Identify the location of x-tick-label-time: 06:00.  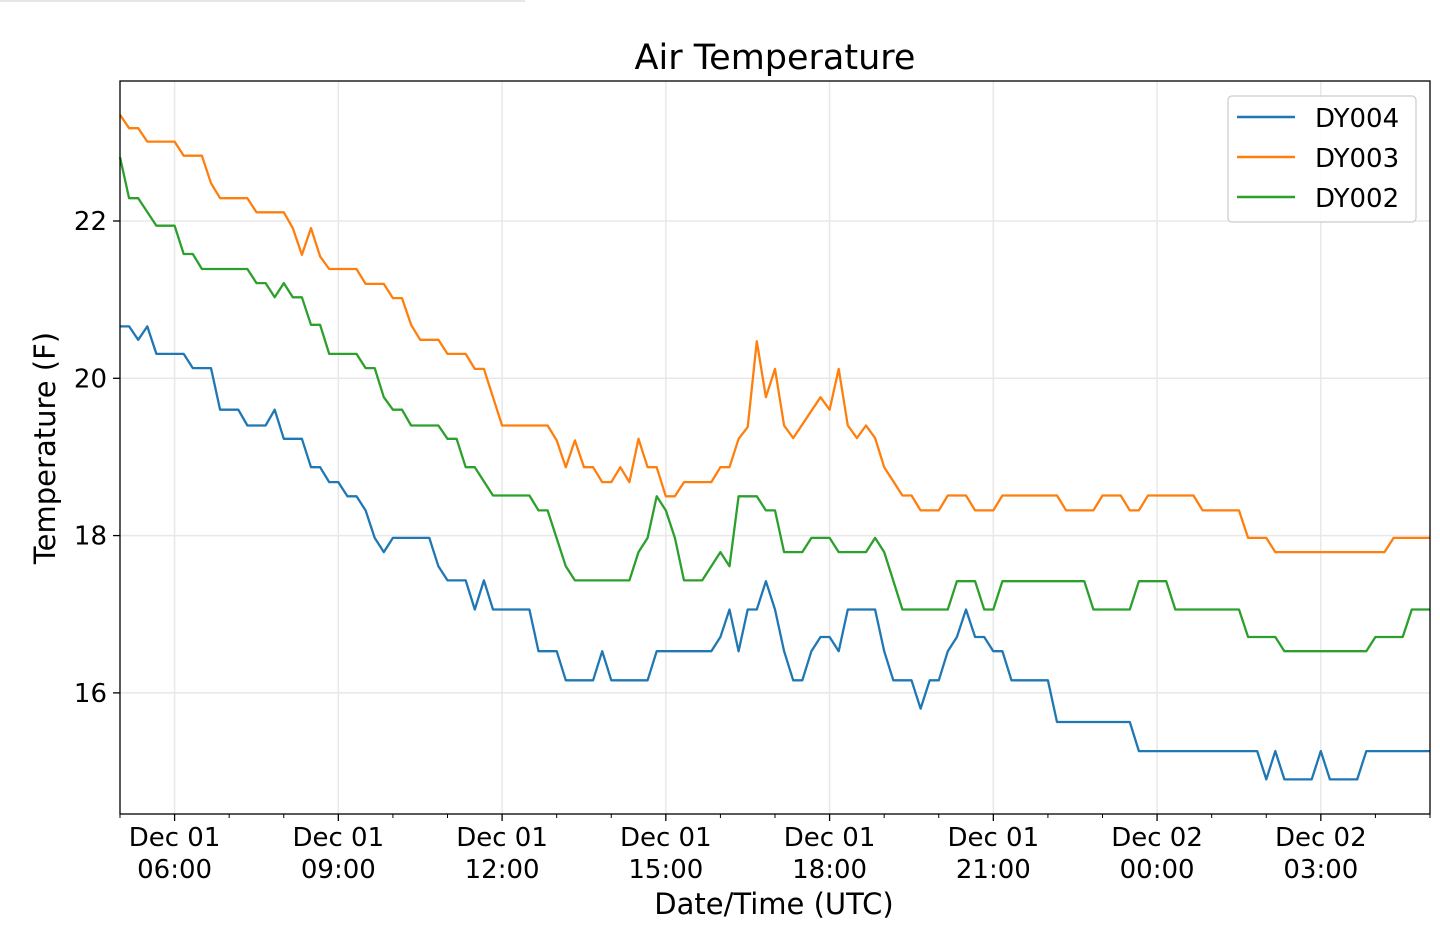
(174, 870).